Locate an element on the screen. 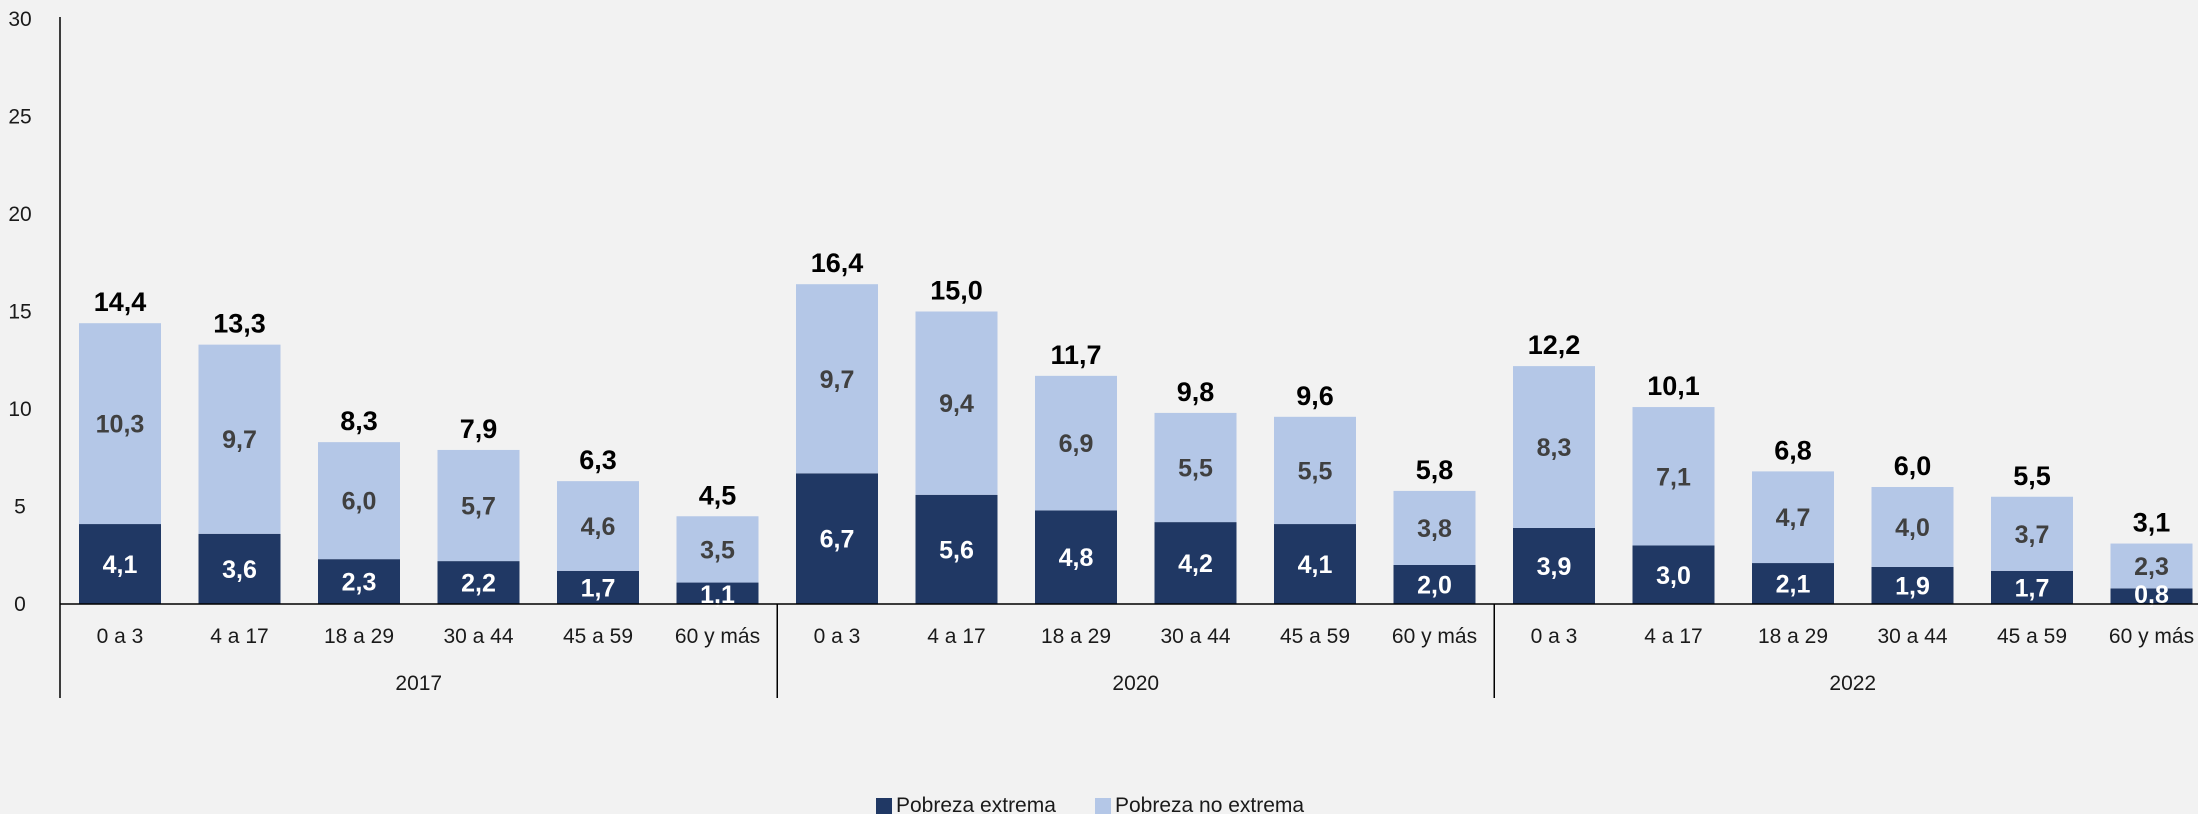 The height and width of the screenshot is (814, 2198). y-axis: 0 5 10 15 20 25 30 is located at coordinates (34, 353).